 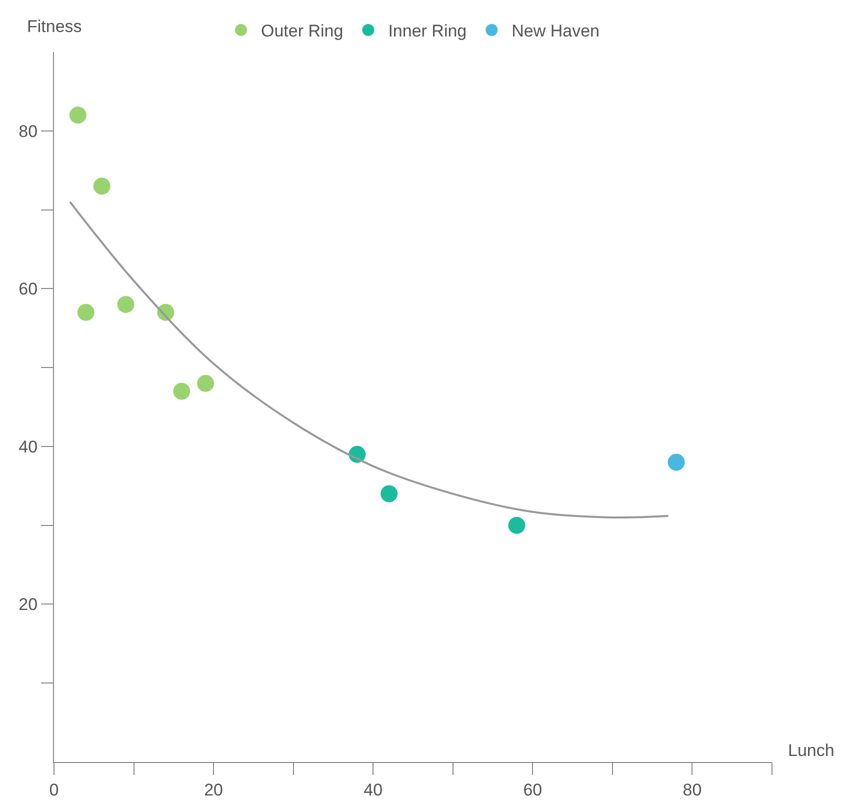 I want to click on x-tick-label: 40, so click(x=373, y=790).